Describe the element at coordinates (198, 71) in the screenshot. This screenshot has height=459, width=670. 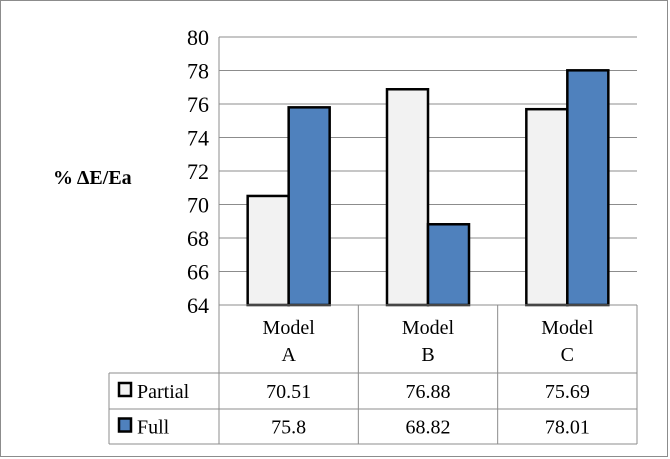
I see `y-tick-label: 78` at that location.